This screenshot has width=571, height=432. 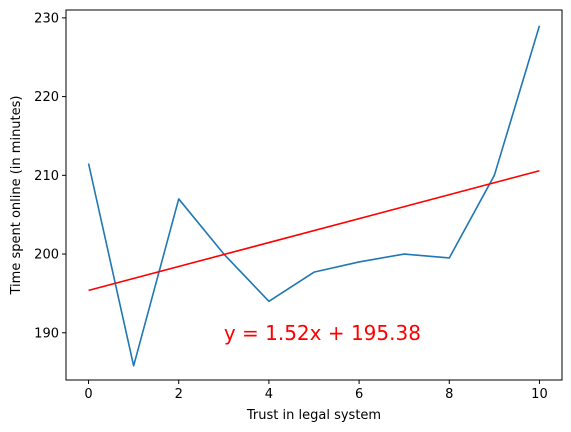 What do you see at coordinates (46, 255) in the screenshot?
I see `y-tick-label: 200` at bounding box center [46, 255].